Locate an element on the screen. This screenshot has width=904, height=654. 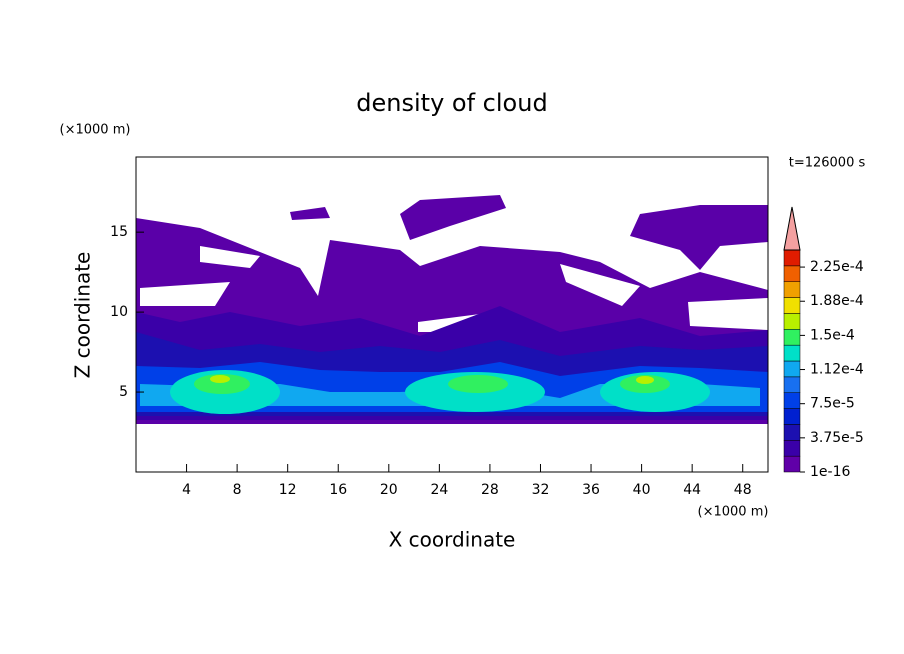
colorbar-extend is located at coordinates (792, 228).